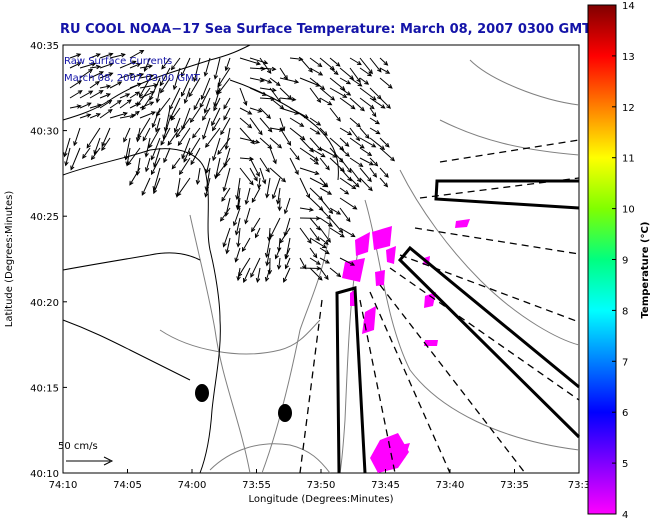  Describe the element at coordinates (63, 485) in the screenshot. I see `x-tick-label: 74:10` at that location.